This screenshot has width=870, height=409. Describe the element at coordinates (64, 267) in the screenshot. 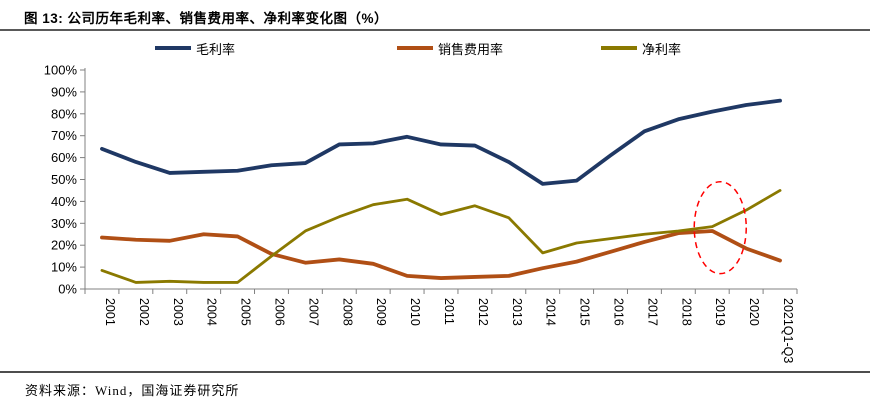

I see `svg-text: 10%` at that location.